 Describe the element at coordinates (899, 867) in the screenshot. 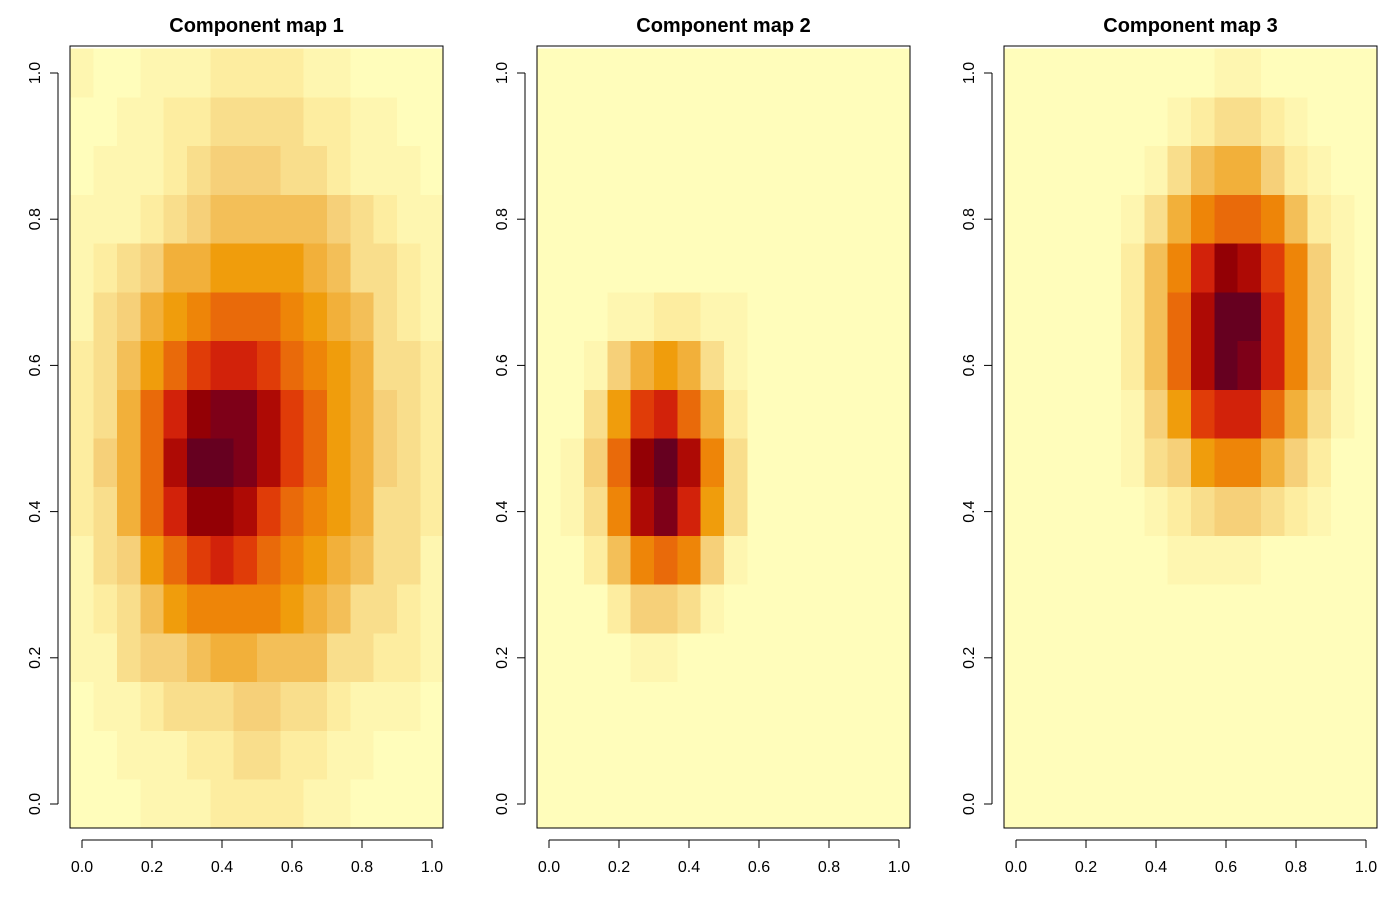

I see `x-tick-label: 1.0` at that location.